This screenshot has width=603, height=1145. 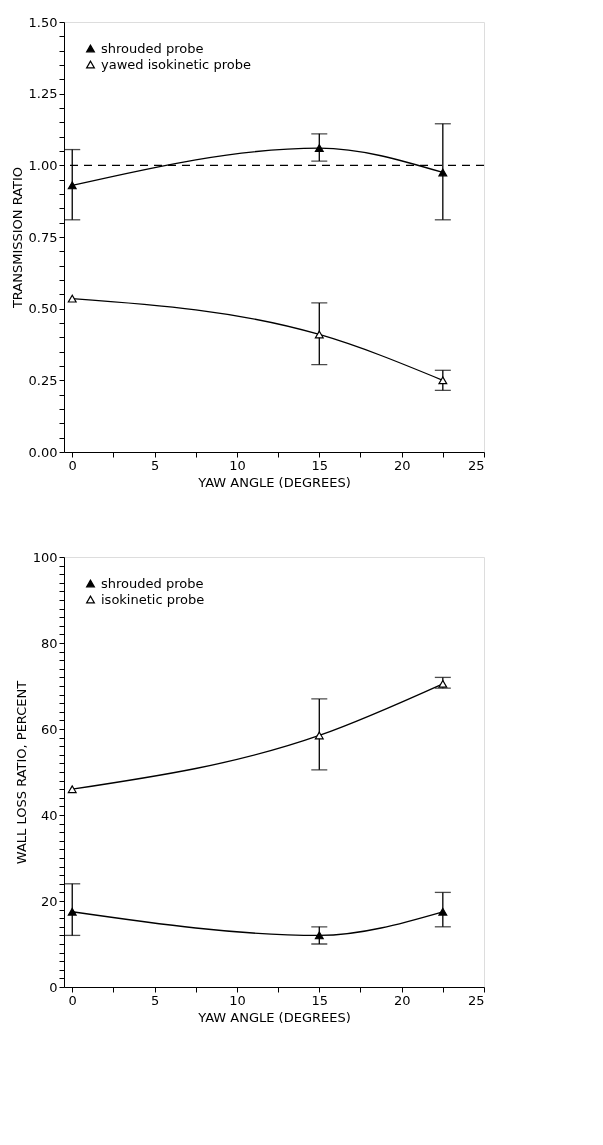 What do you see at coordinates (43, 309) in the screenshot?
I see `y-tick-label: 0.50` at bounding box center [43, 309].